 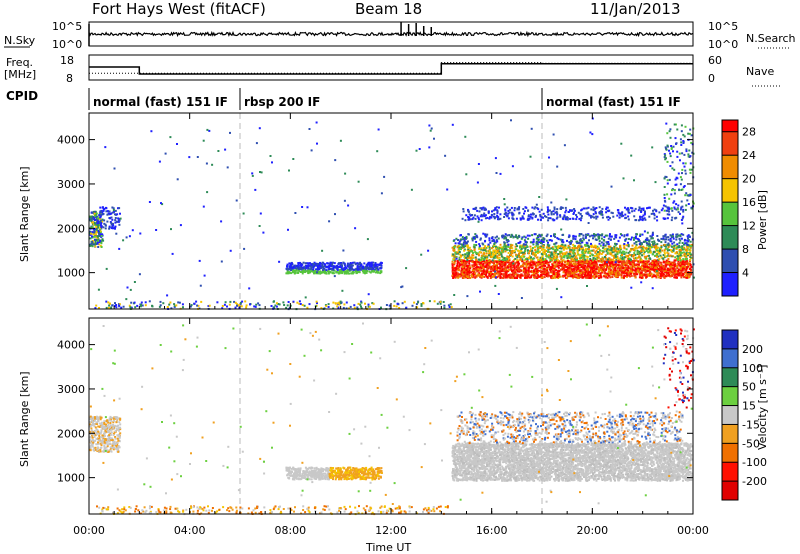 I want to click on nave-line, so click(x=391, y=68).